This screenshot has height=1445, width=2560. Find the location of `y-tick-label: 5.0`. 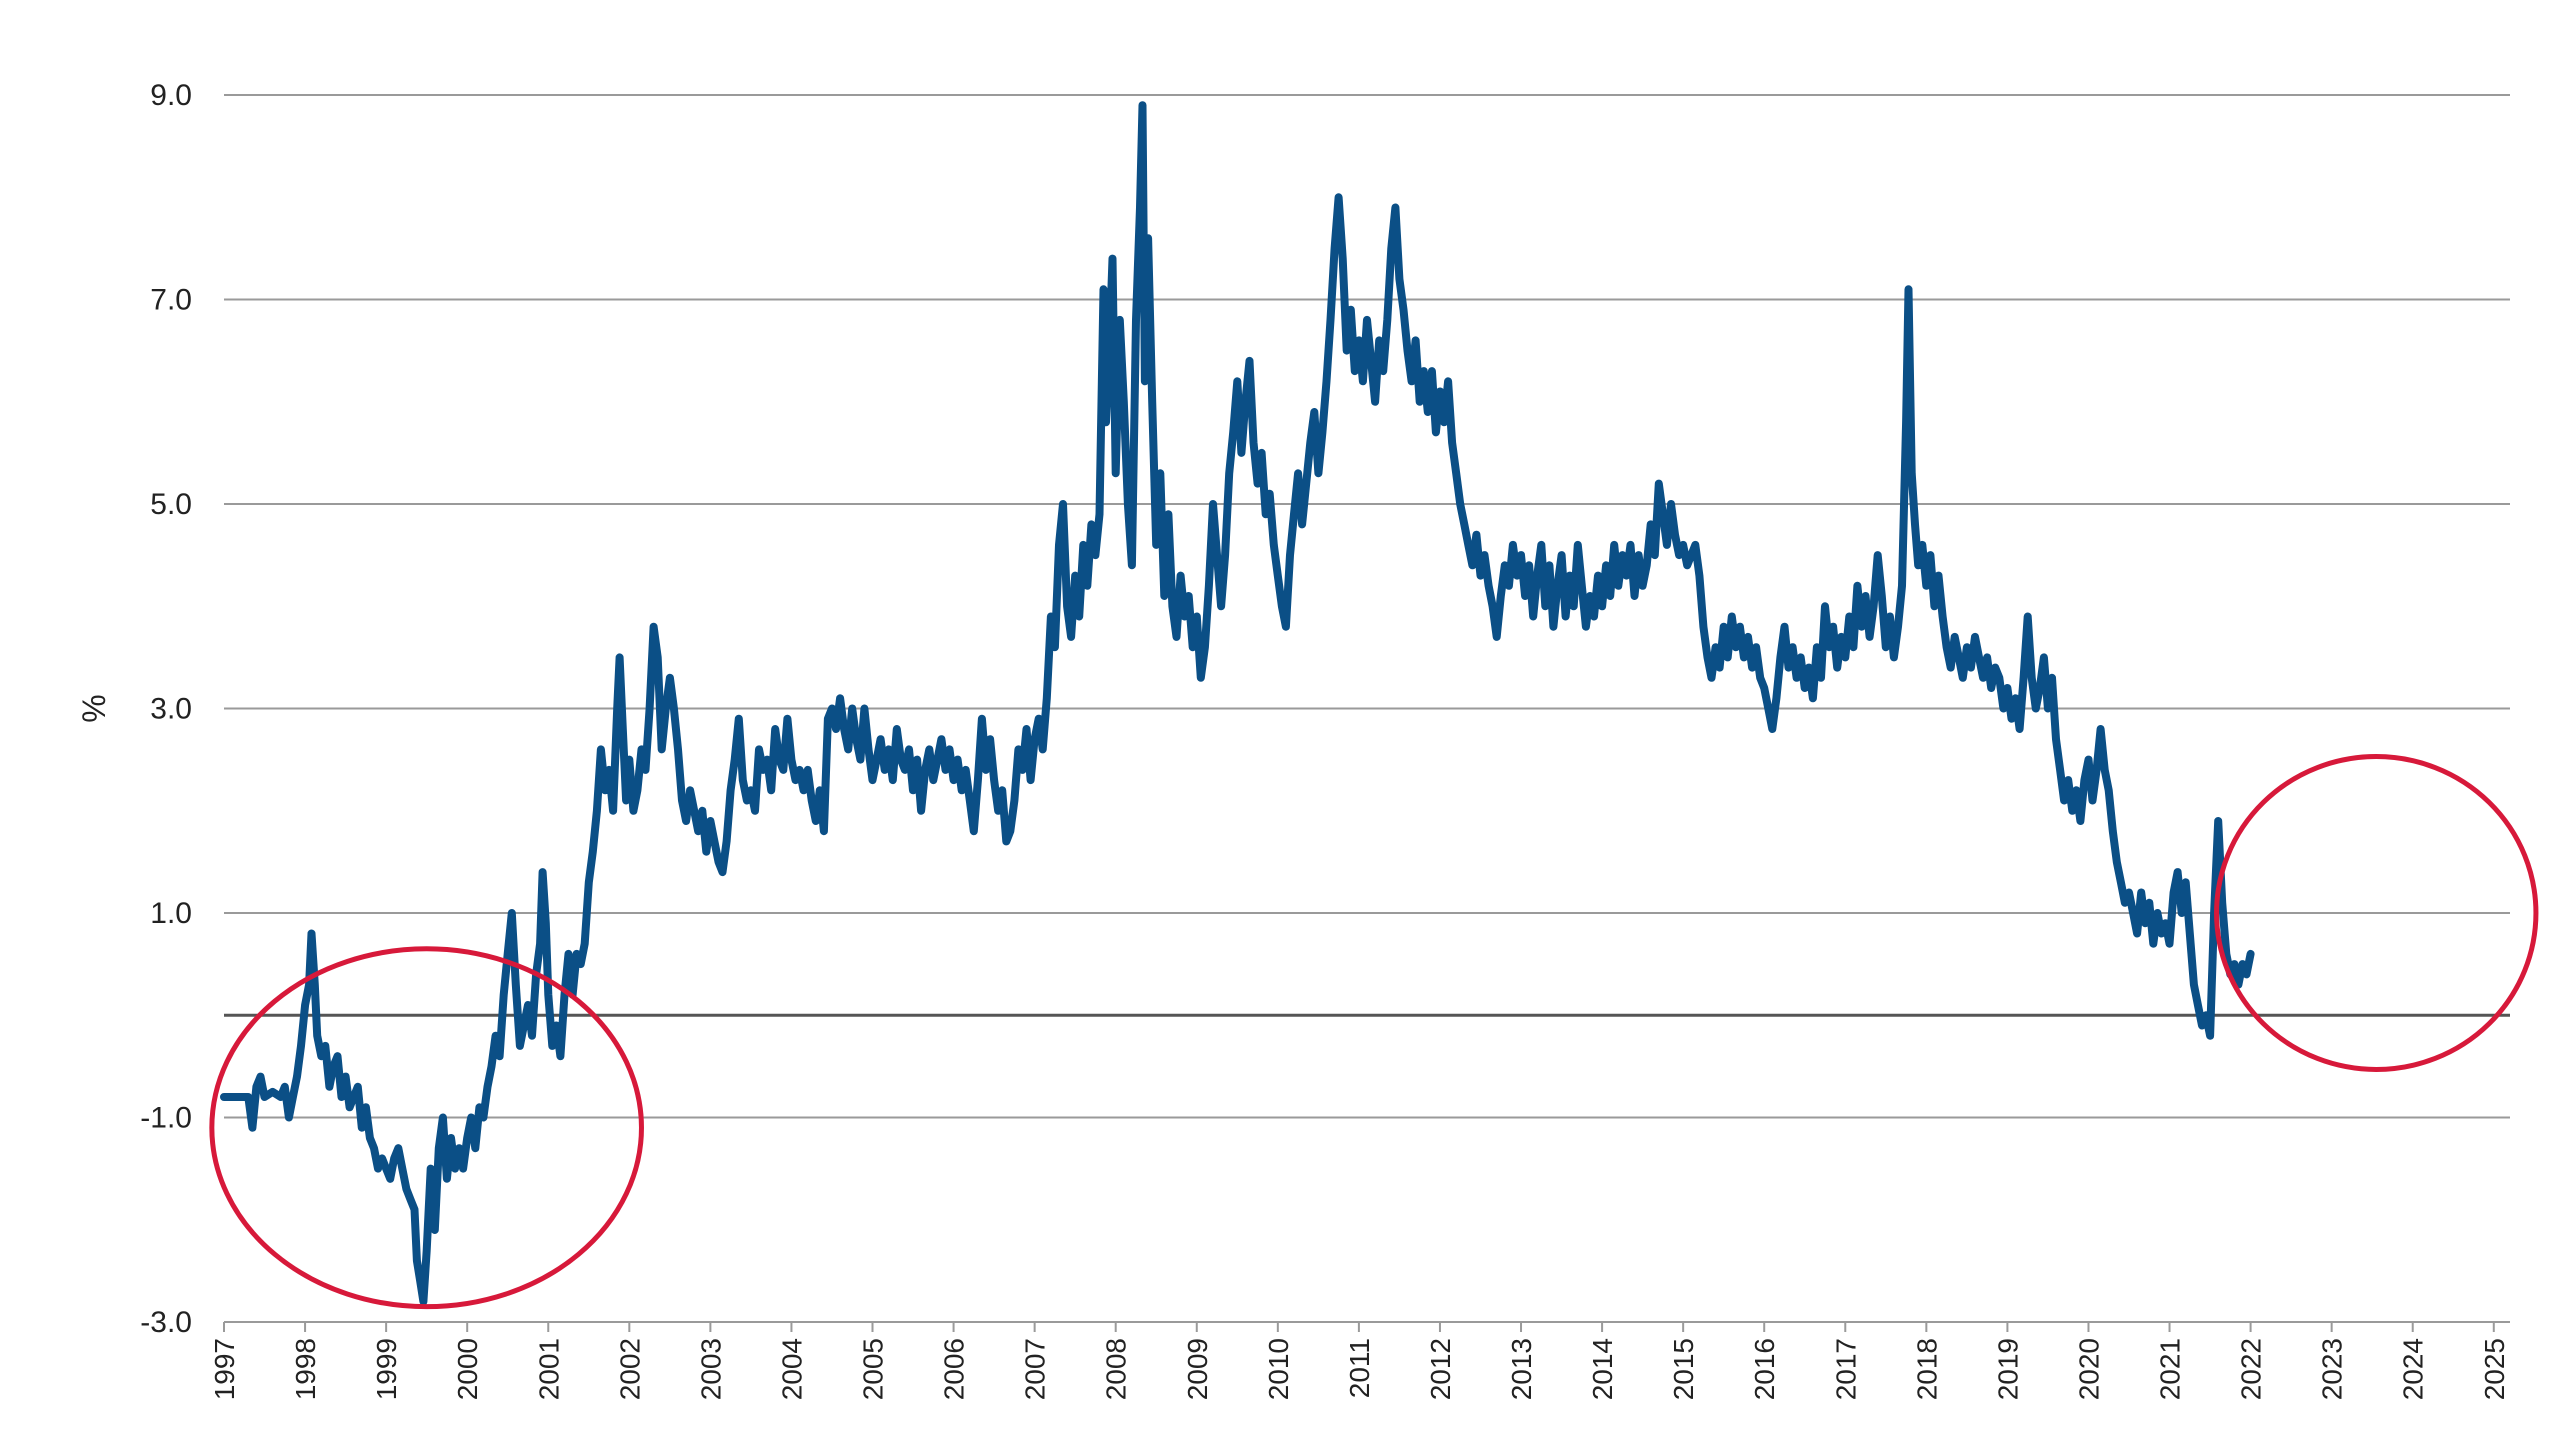

y-tick-label: 5.0 is located at coordinates (171, 504).